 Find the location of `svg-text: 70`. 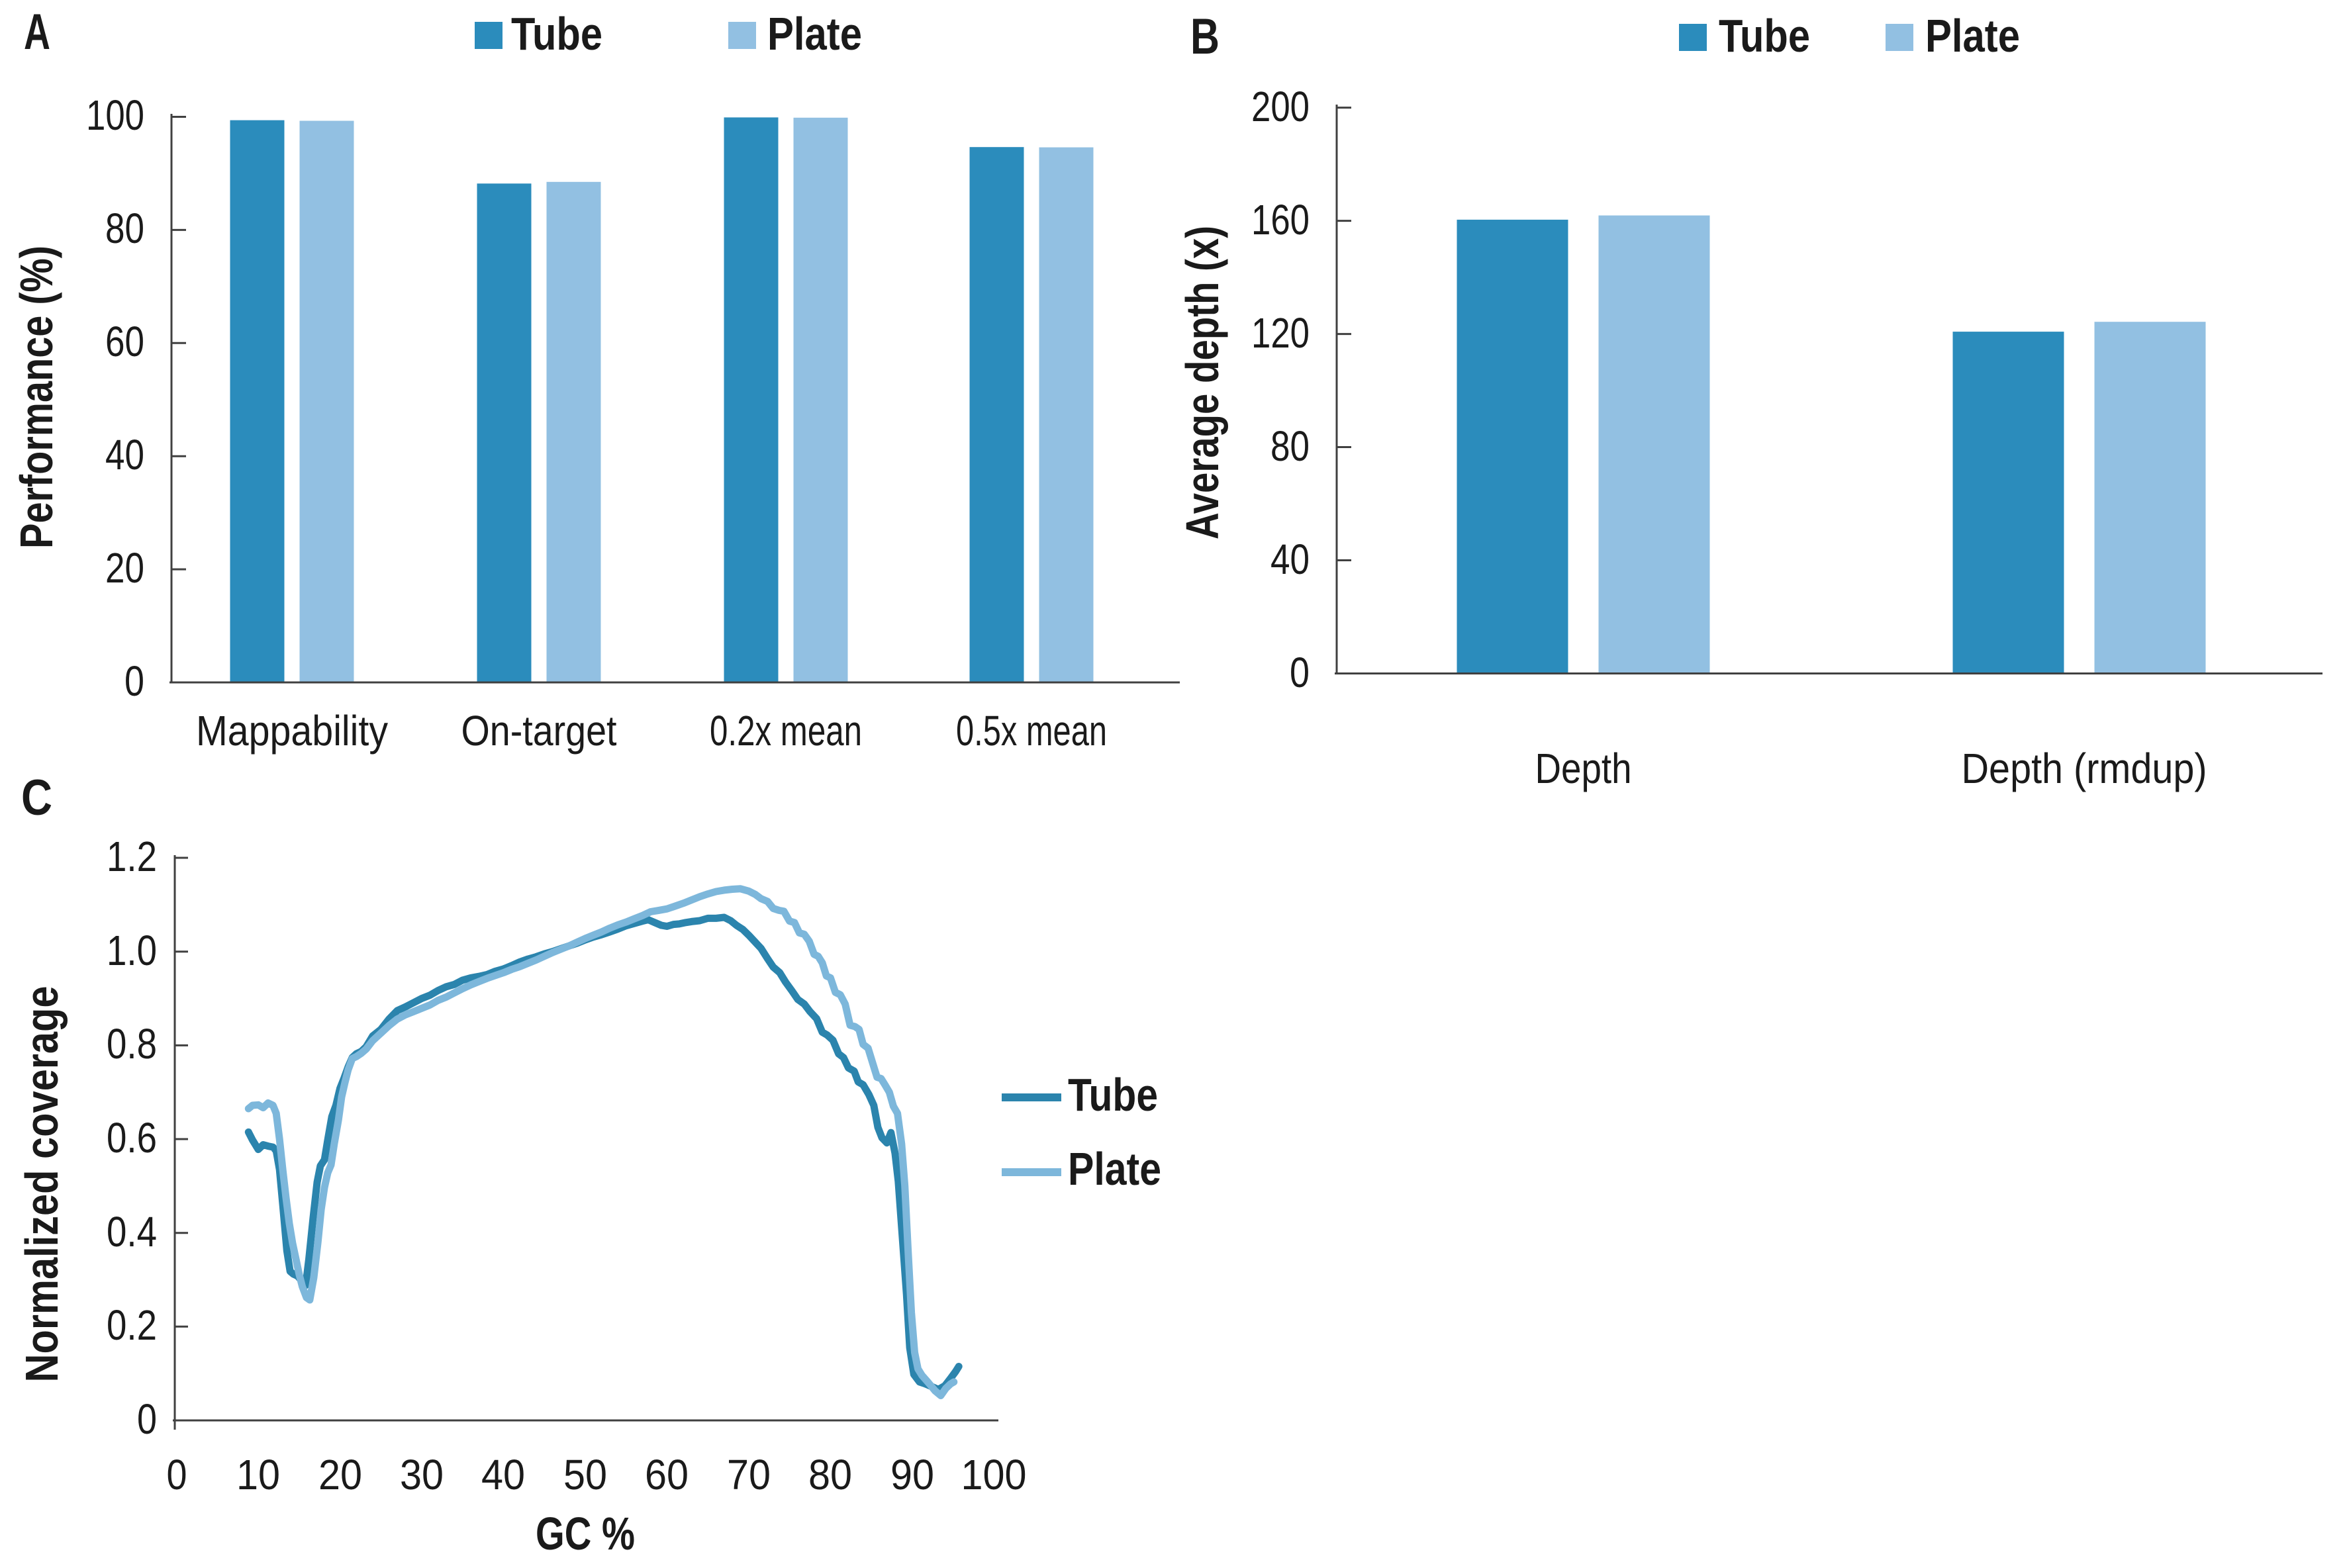

svg-text: 70 is located at coordinates (749, 1475).